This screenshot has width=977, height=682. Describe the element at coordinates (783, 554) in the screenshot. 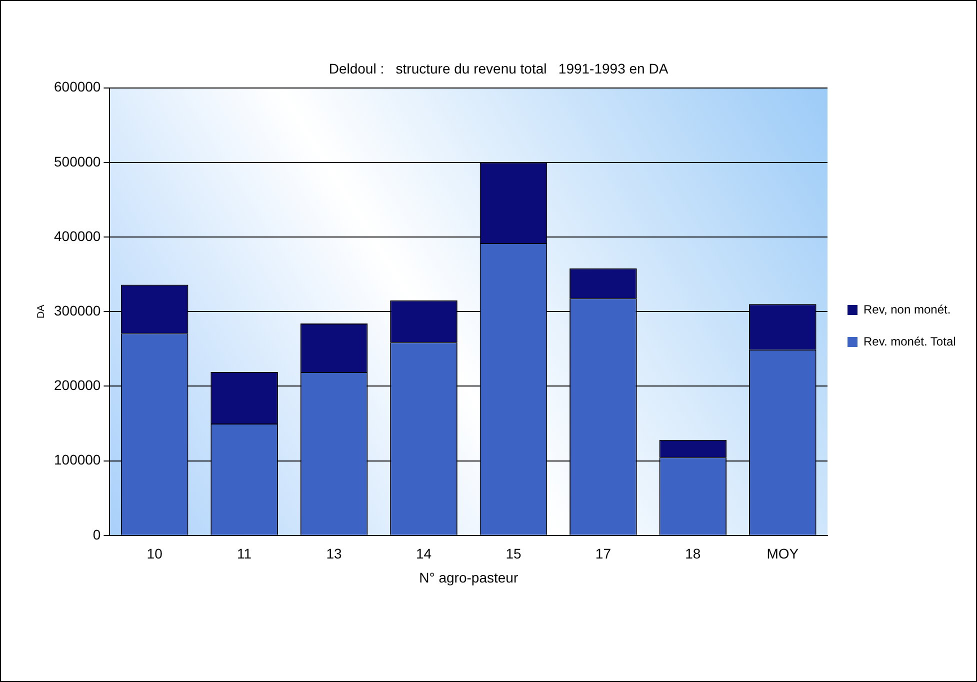

I see `x-tick-label: MOY` at that location.